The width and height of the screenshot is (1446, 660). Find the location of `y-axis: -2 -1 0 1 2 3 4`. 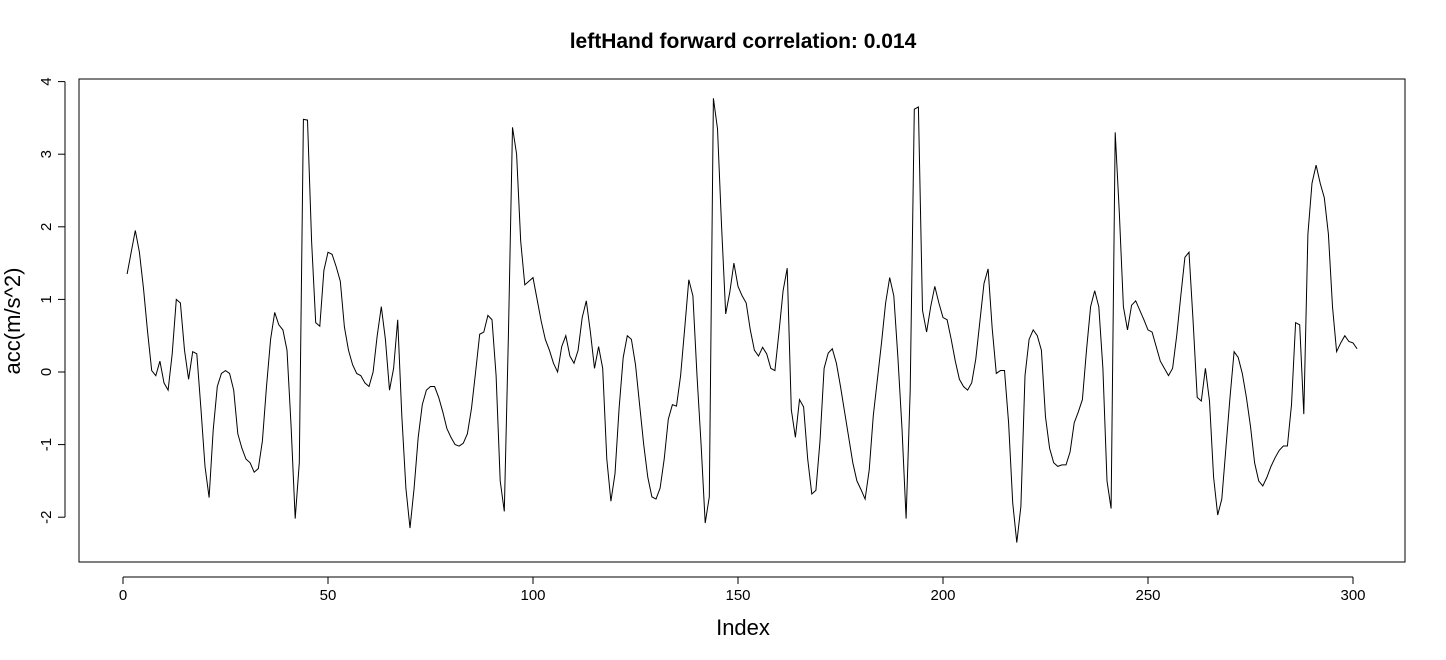

y-axis: -2 -1 0 1 2 3 4 is located at coordinates (52, 300).